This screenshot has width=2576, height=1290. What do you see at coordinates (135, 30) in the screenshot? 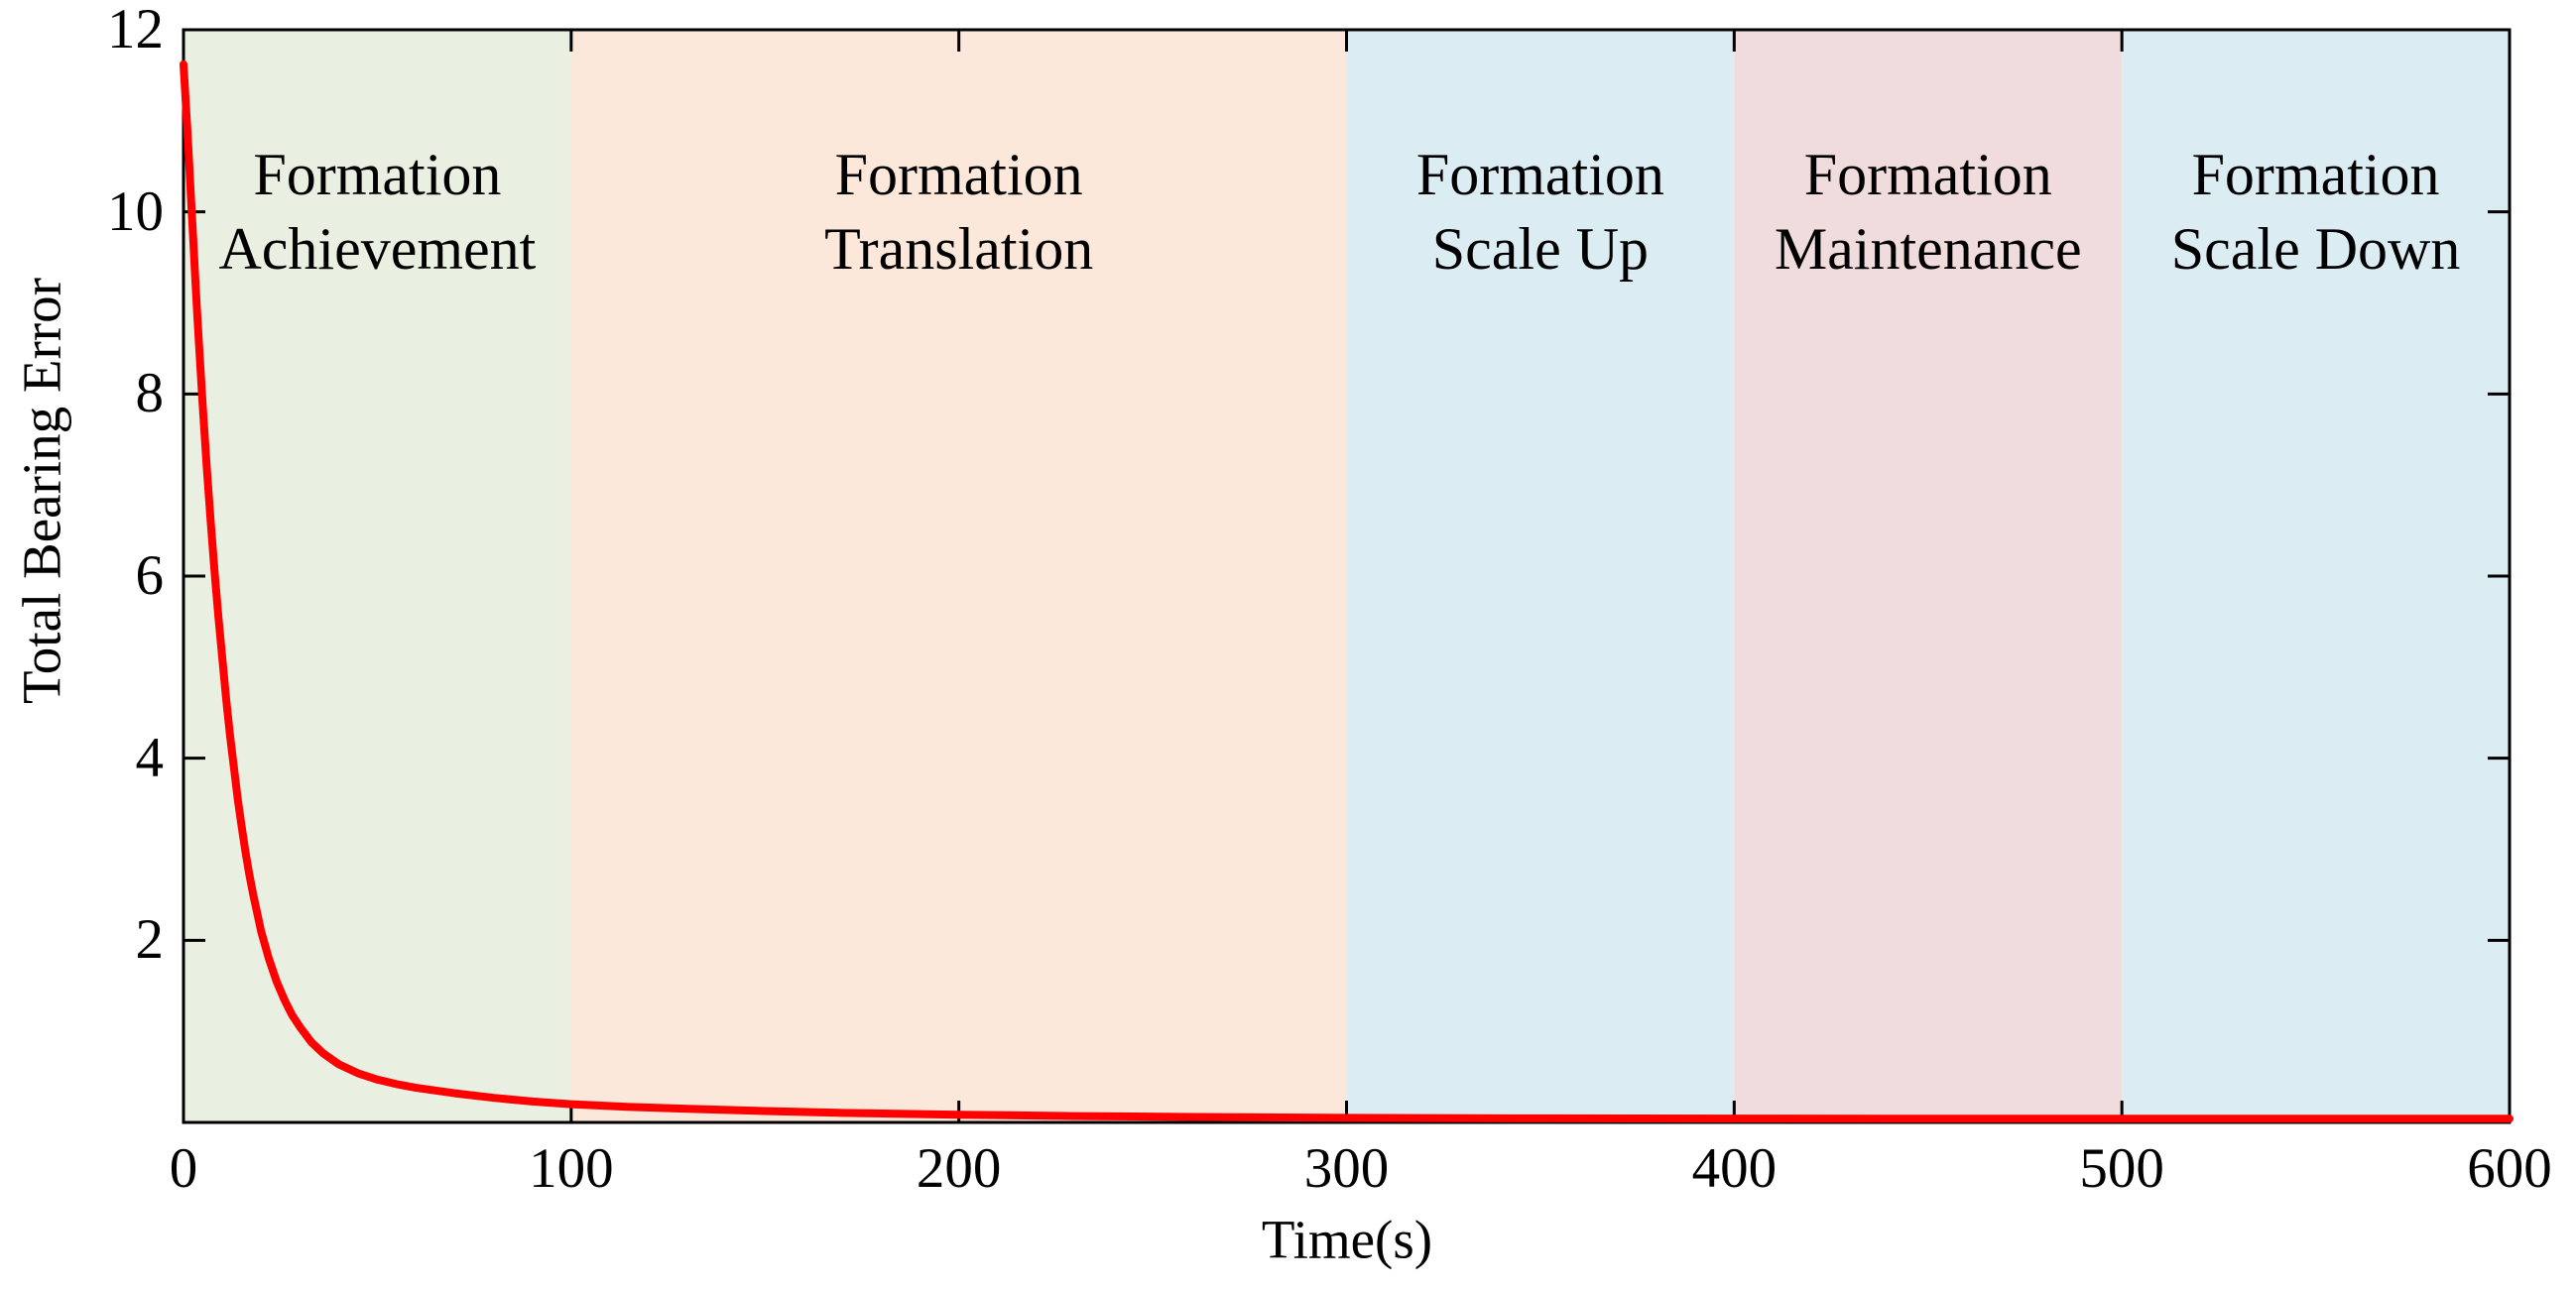
I see `y-tick-label: 12` at bounding box center [135, 30].